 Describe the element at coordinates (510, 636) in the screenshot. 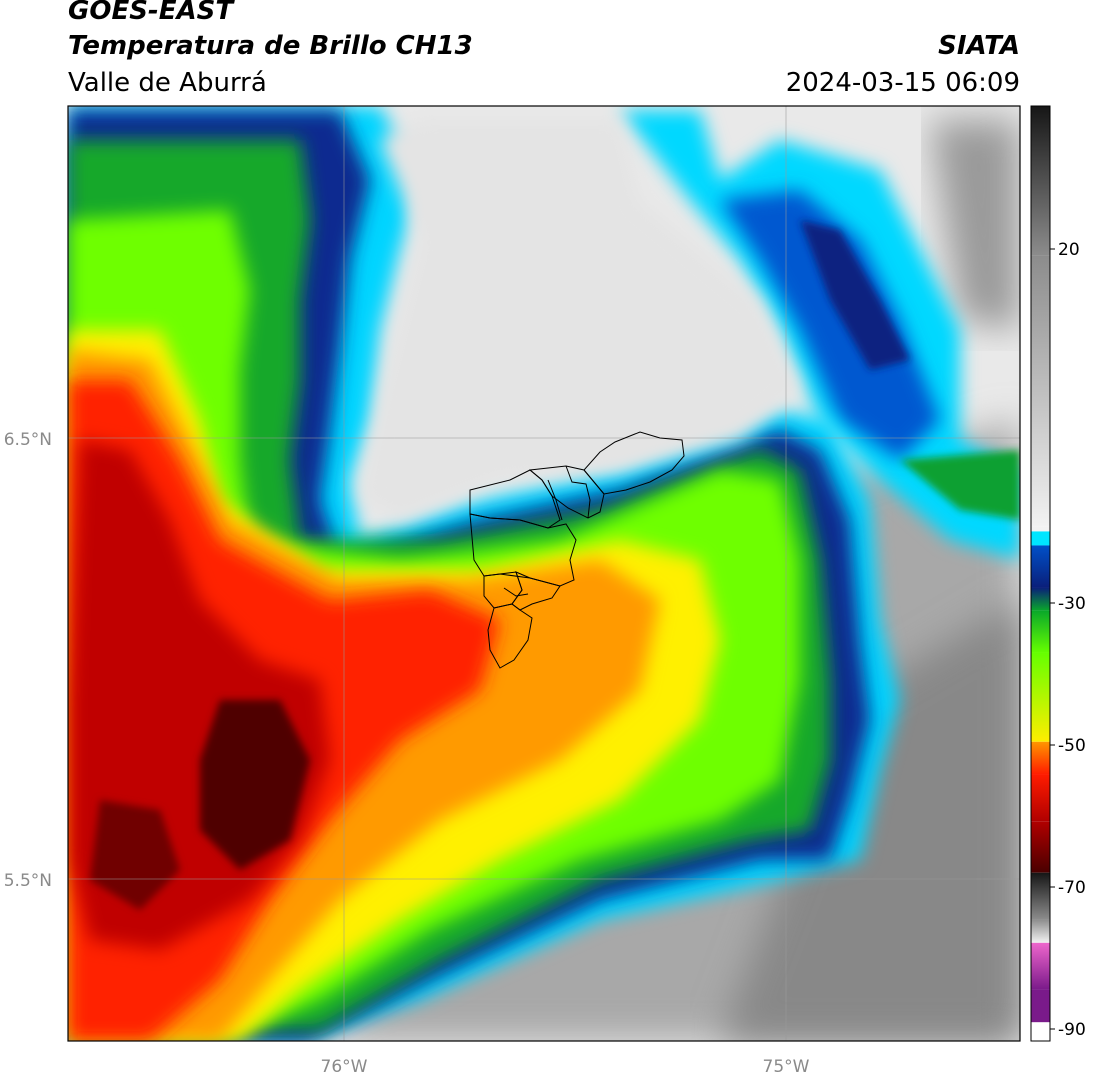

I see `boundary-south` at that location.